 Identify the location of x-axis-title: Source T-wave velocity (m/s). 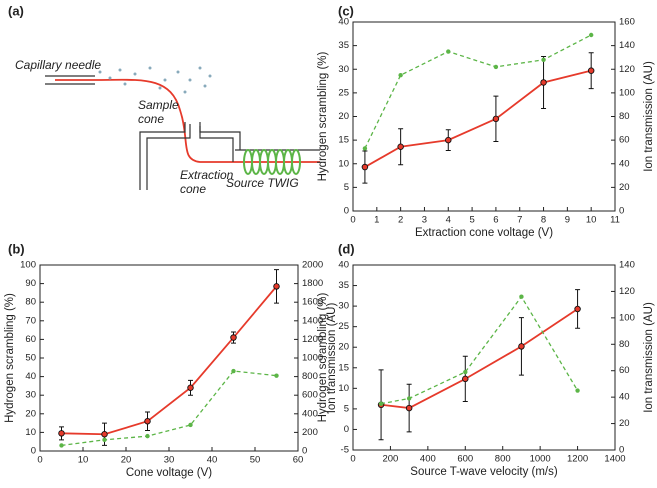
(484, 472).